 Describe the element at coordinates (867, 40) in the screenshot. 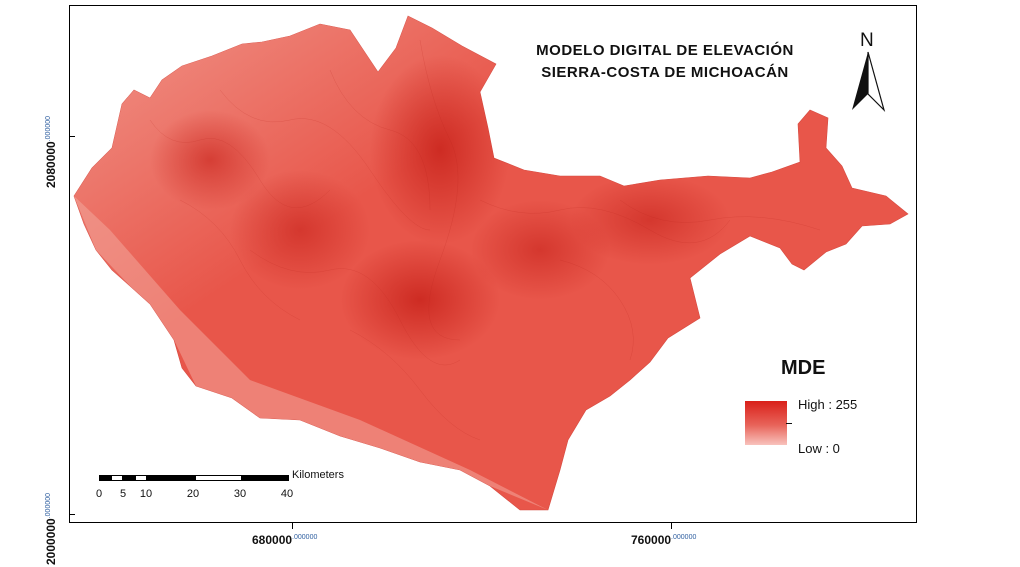

I see `north-label: N` at that location.